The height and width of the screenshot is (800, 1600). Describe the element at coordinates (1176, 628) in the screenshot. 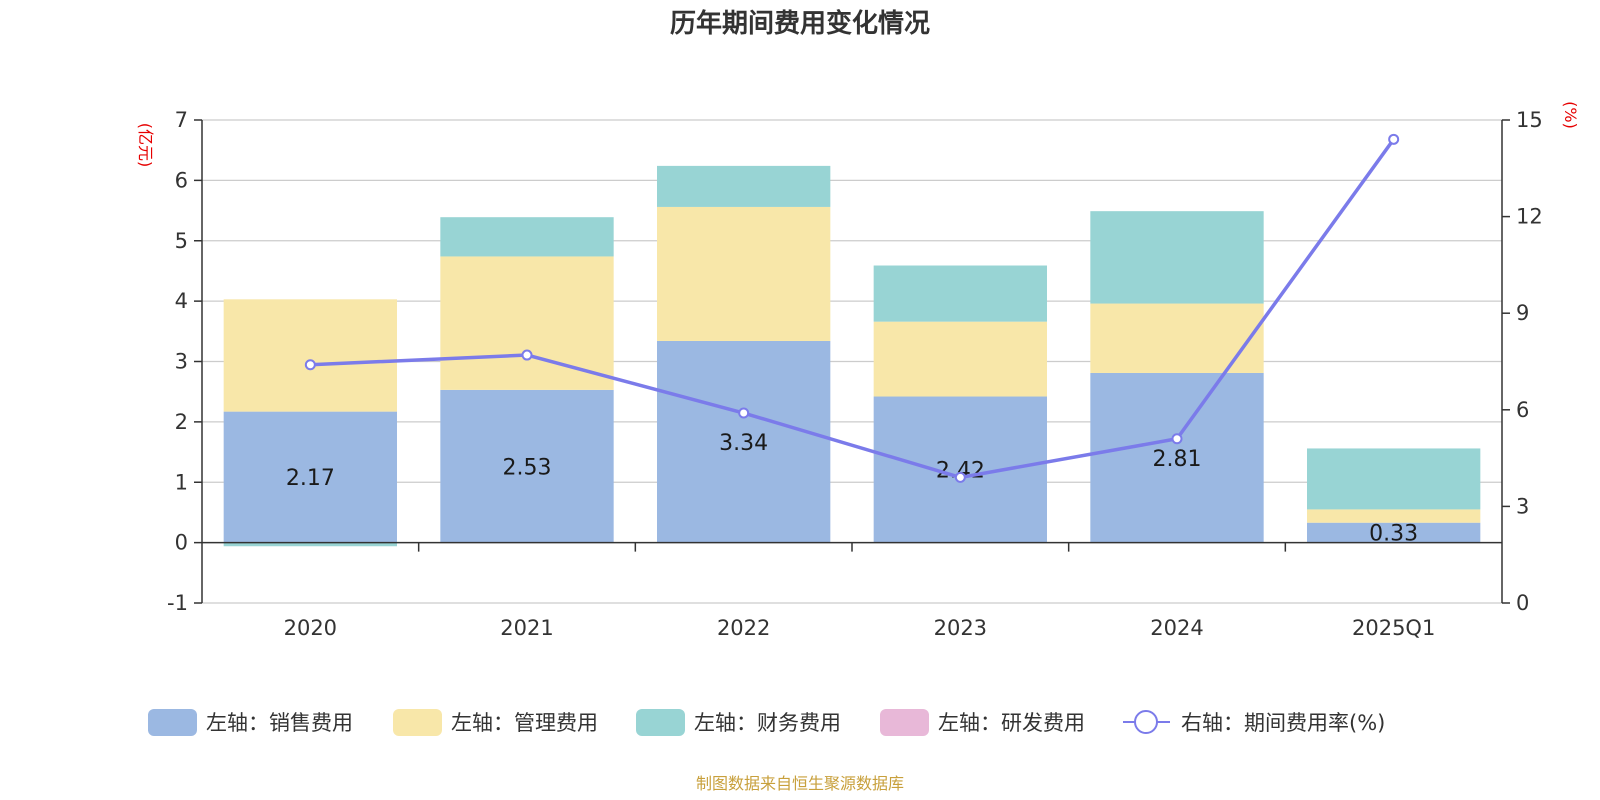

I see `x-axis-tick-label: 2024` at that location.